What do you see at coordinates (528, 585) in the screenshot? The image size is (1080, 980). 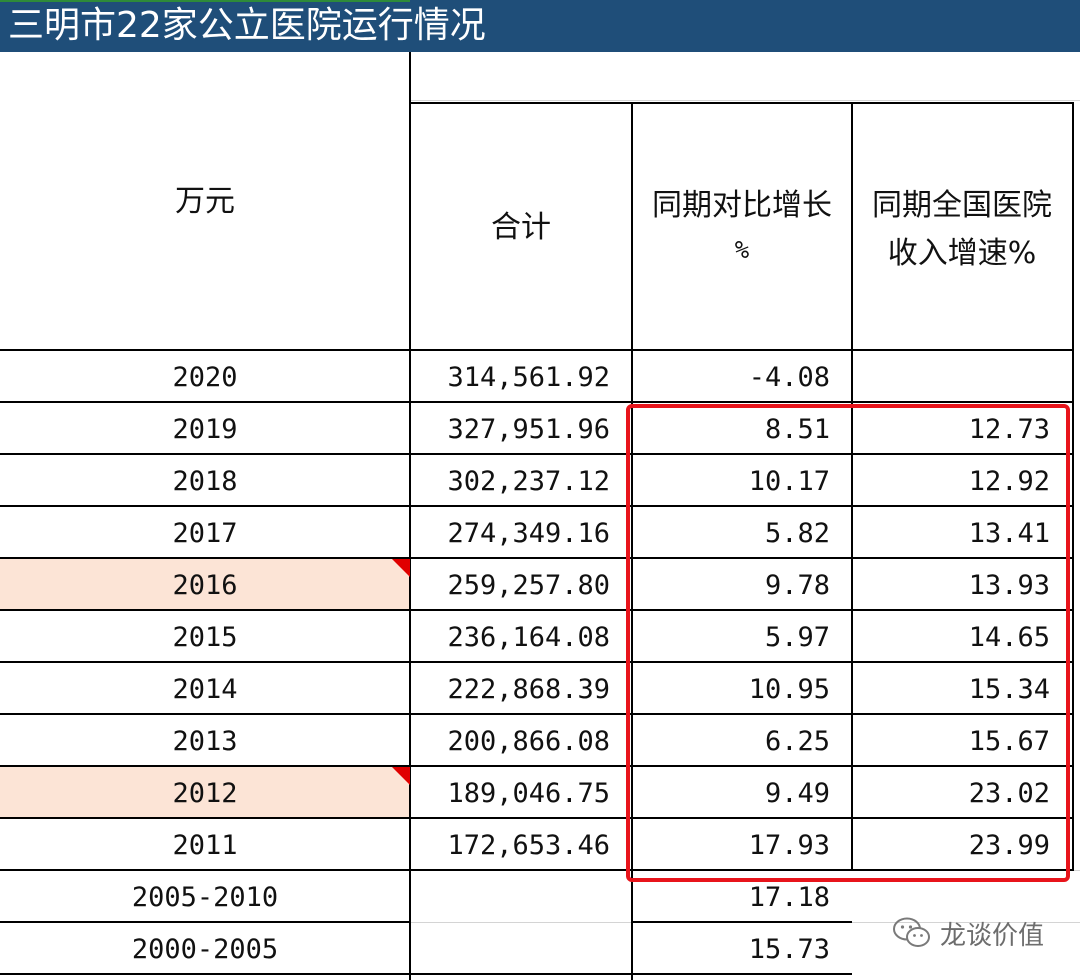 I see `cell-total: 259,257.80` at bounding box center [528, 585].